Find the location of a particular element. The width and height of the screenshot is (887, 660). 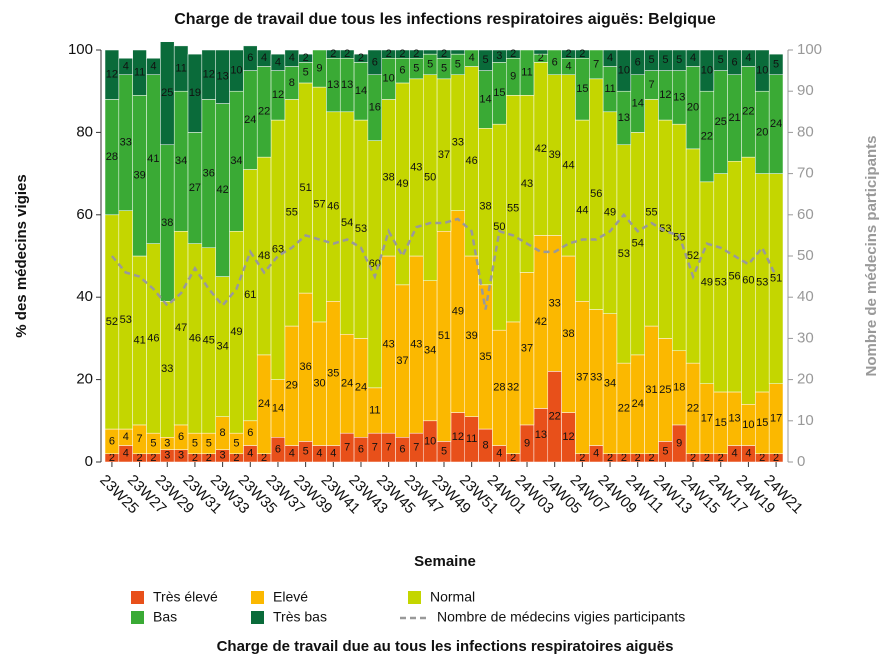

data-label: 27 is located at coordinates (195, 188).